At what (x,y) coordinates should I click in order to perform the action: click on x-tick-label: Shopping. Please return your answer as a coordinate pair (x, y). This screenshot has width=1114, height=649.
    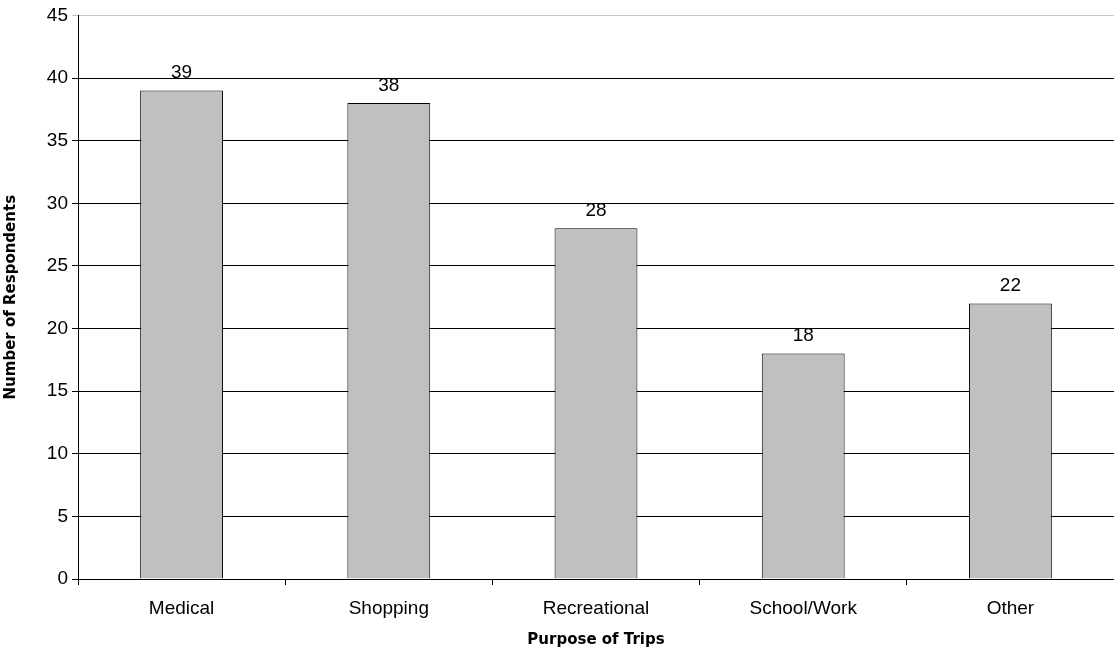
    Looking at the image, I should click on (388, 607).